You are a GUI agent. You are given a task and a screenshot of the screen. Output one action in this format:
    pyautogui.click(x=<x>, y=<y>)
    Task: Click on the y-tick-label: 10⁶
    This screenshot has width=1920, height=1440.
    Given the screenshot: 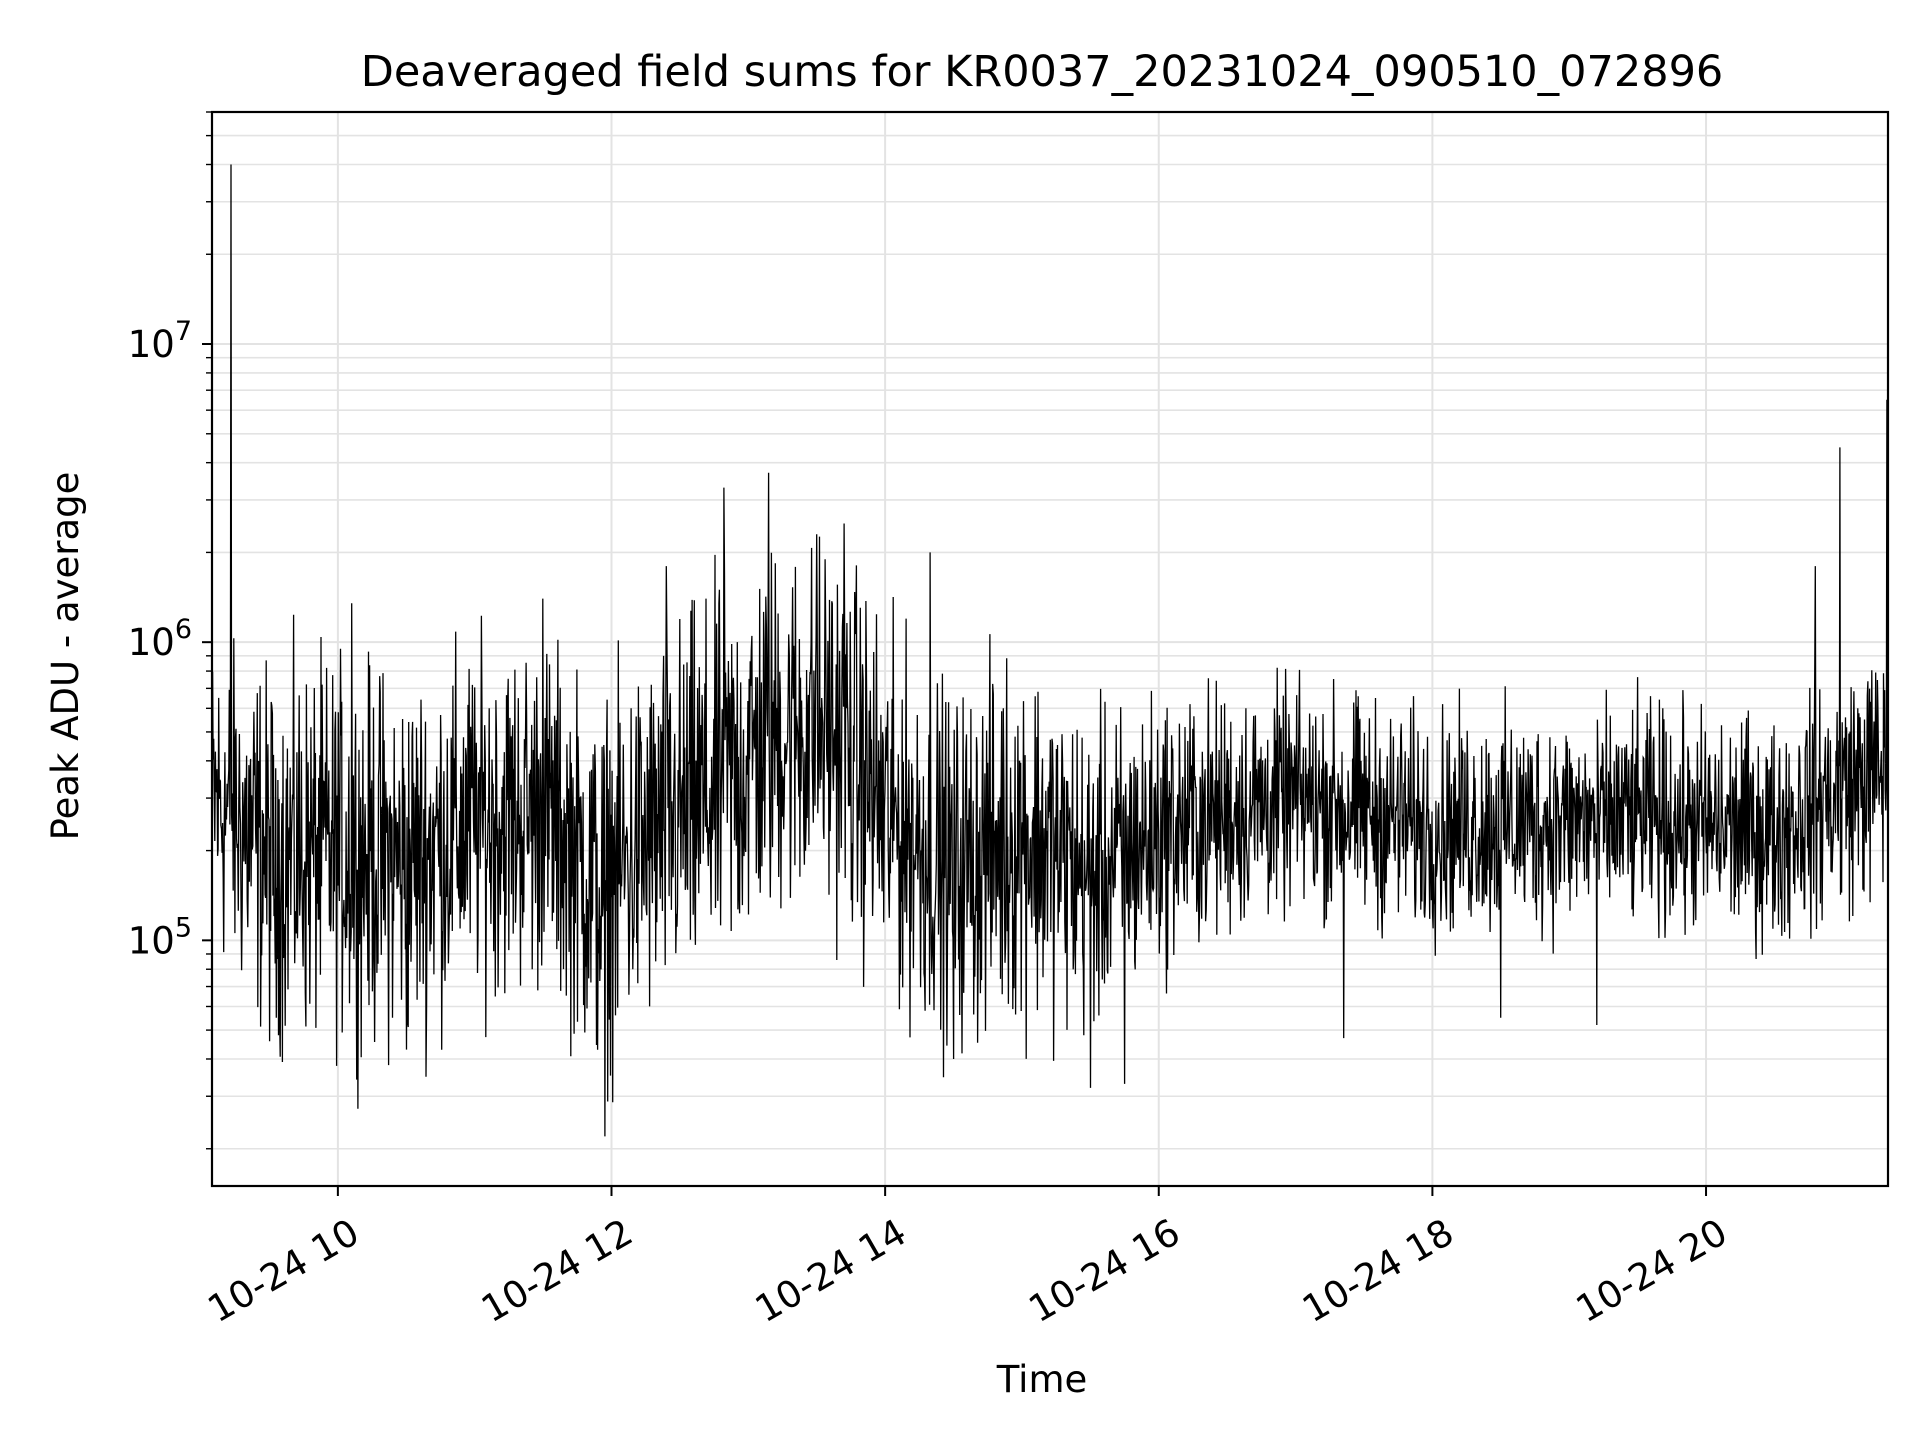 What is the action you would take?
    pyautogui.click(x=160, y=639)
    